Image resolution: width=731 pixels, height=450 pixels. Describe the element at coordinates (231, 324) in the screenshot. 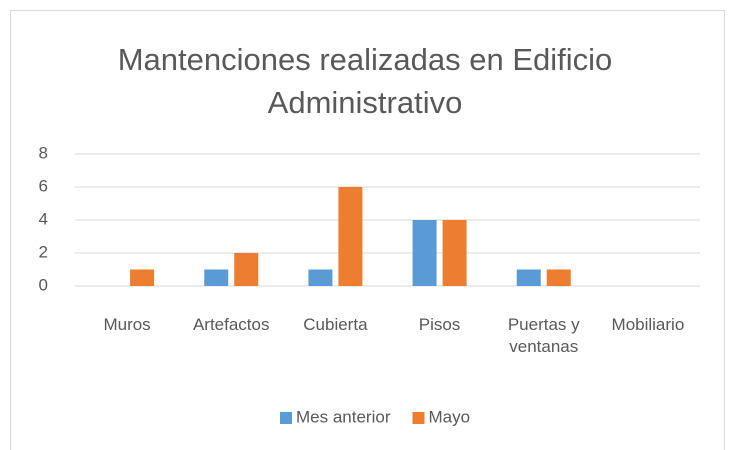

I see `x-tick-label: Artefactos` at that location.